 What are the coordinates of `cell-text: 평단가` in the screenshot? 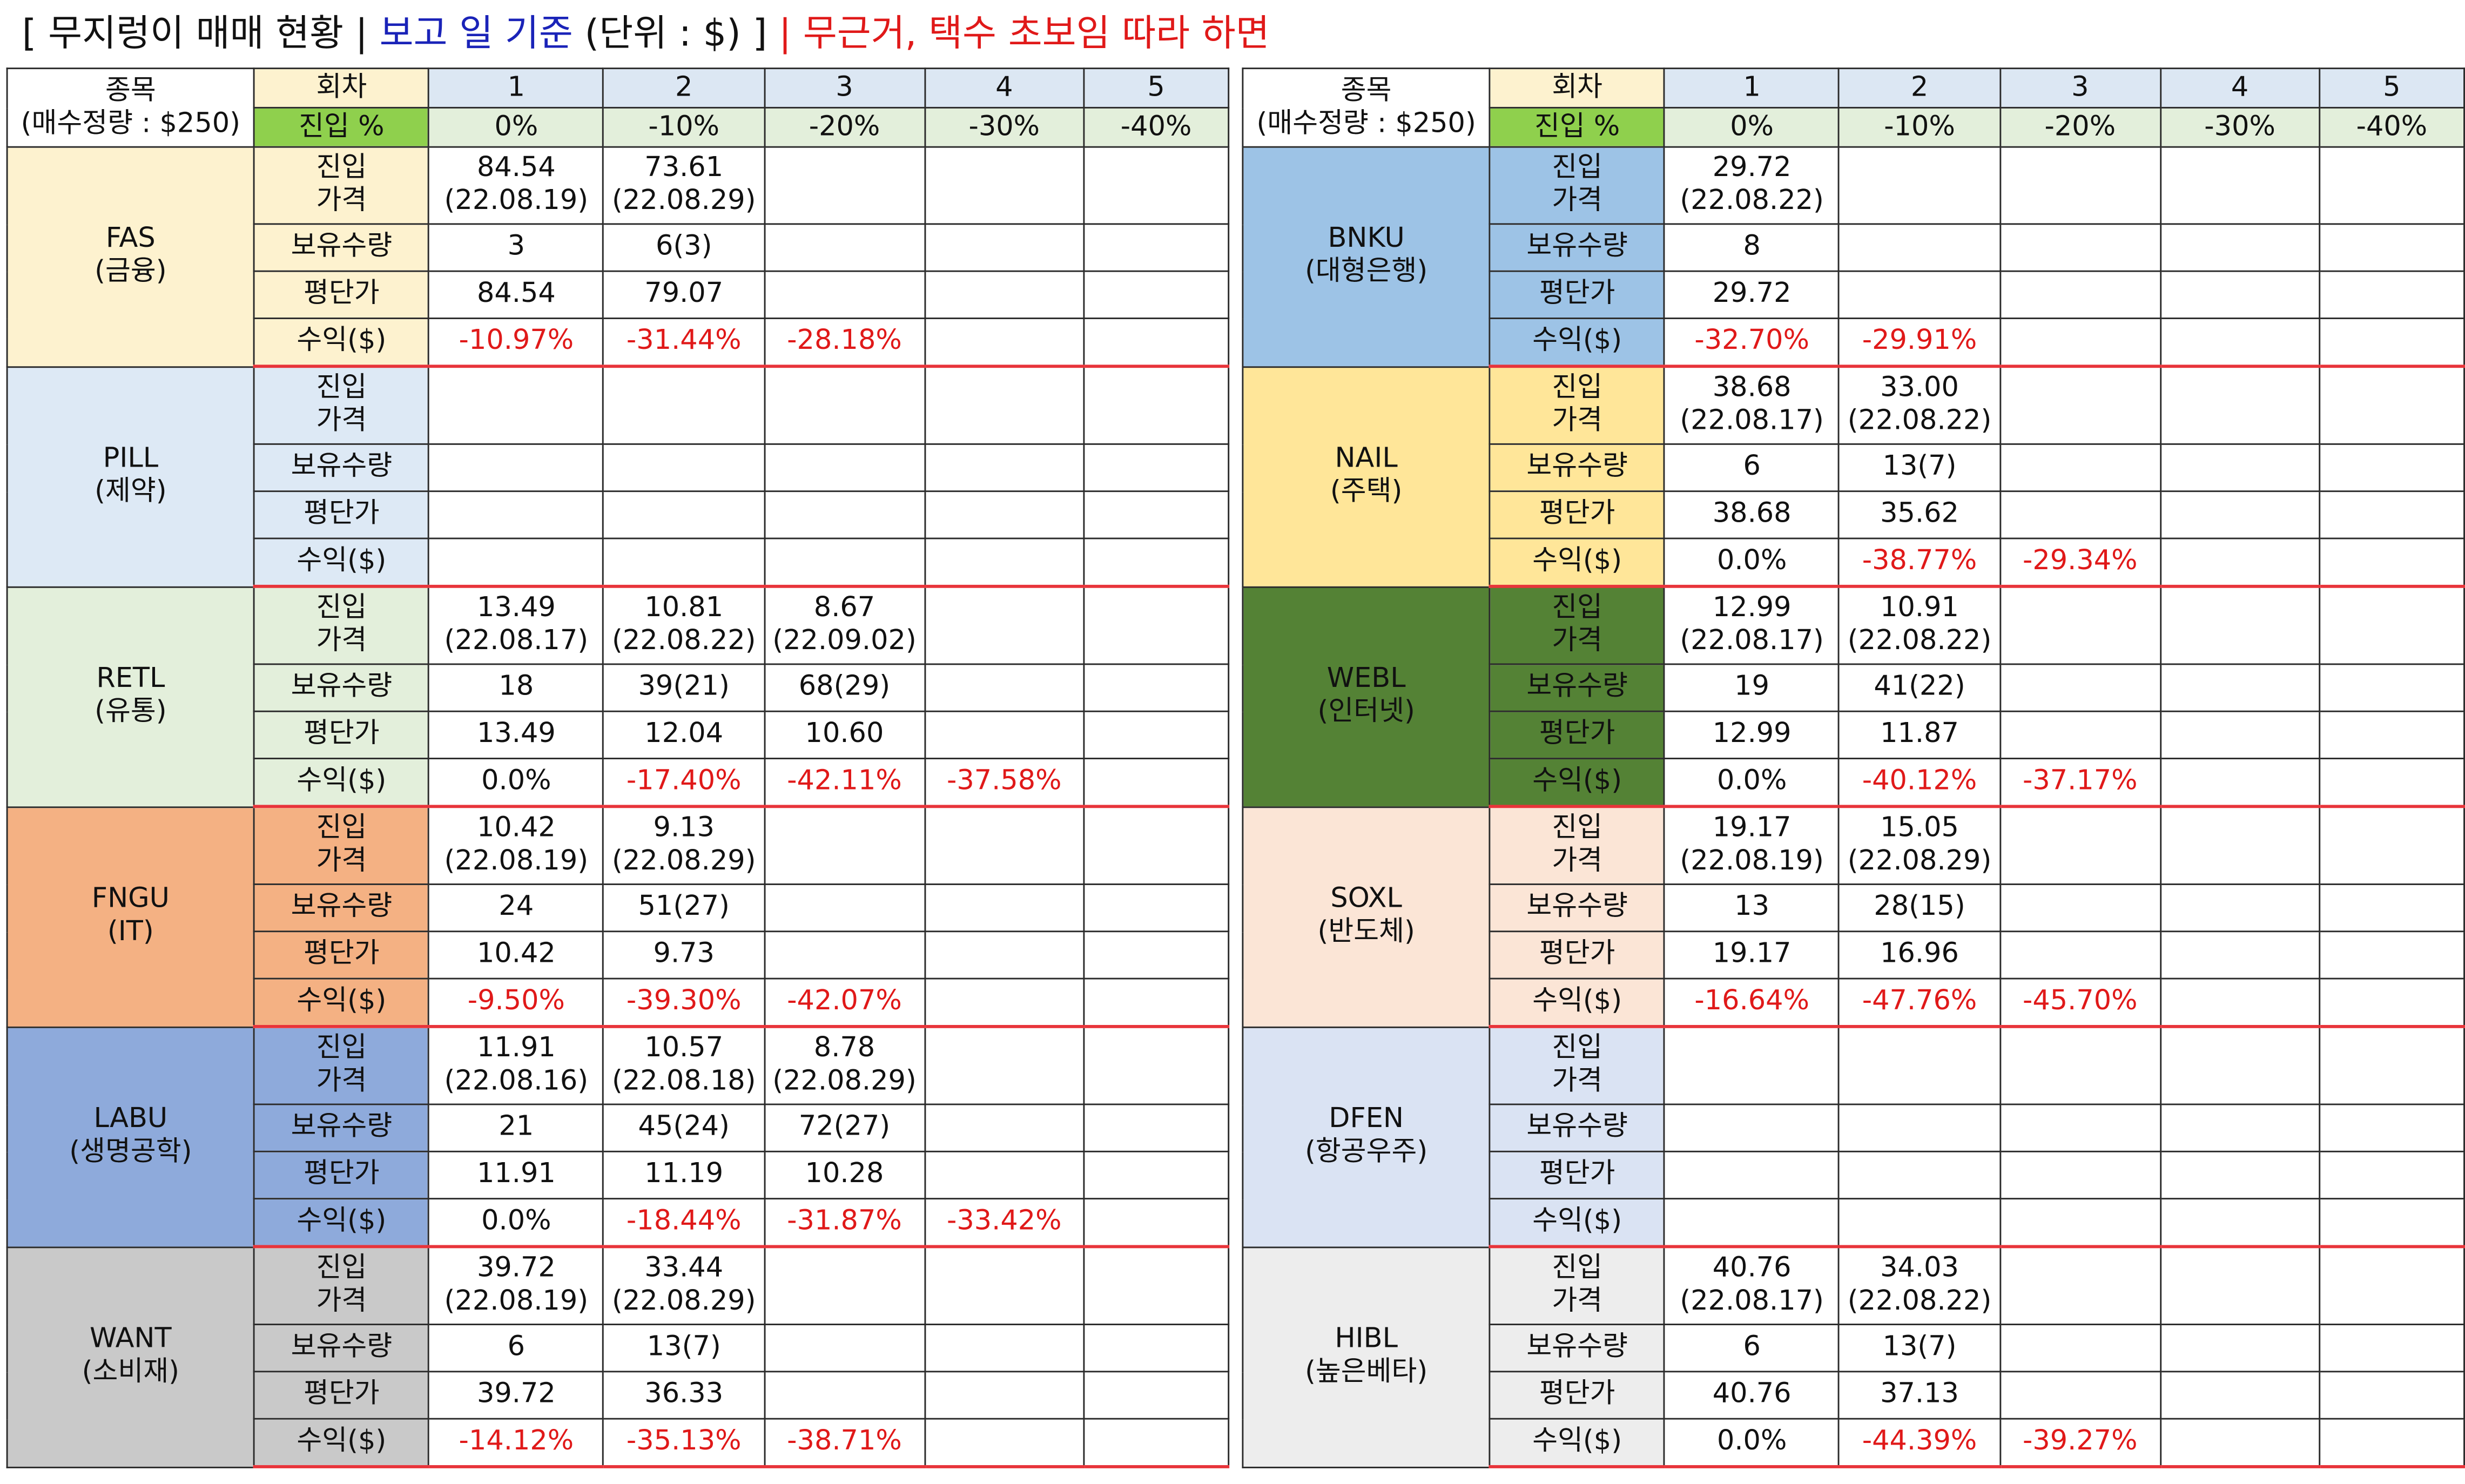 It's located at (1577, 294).